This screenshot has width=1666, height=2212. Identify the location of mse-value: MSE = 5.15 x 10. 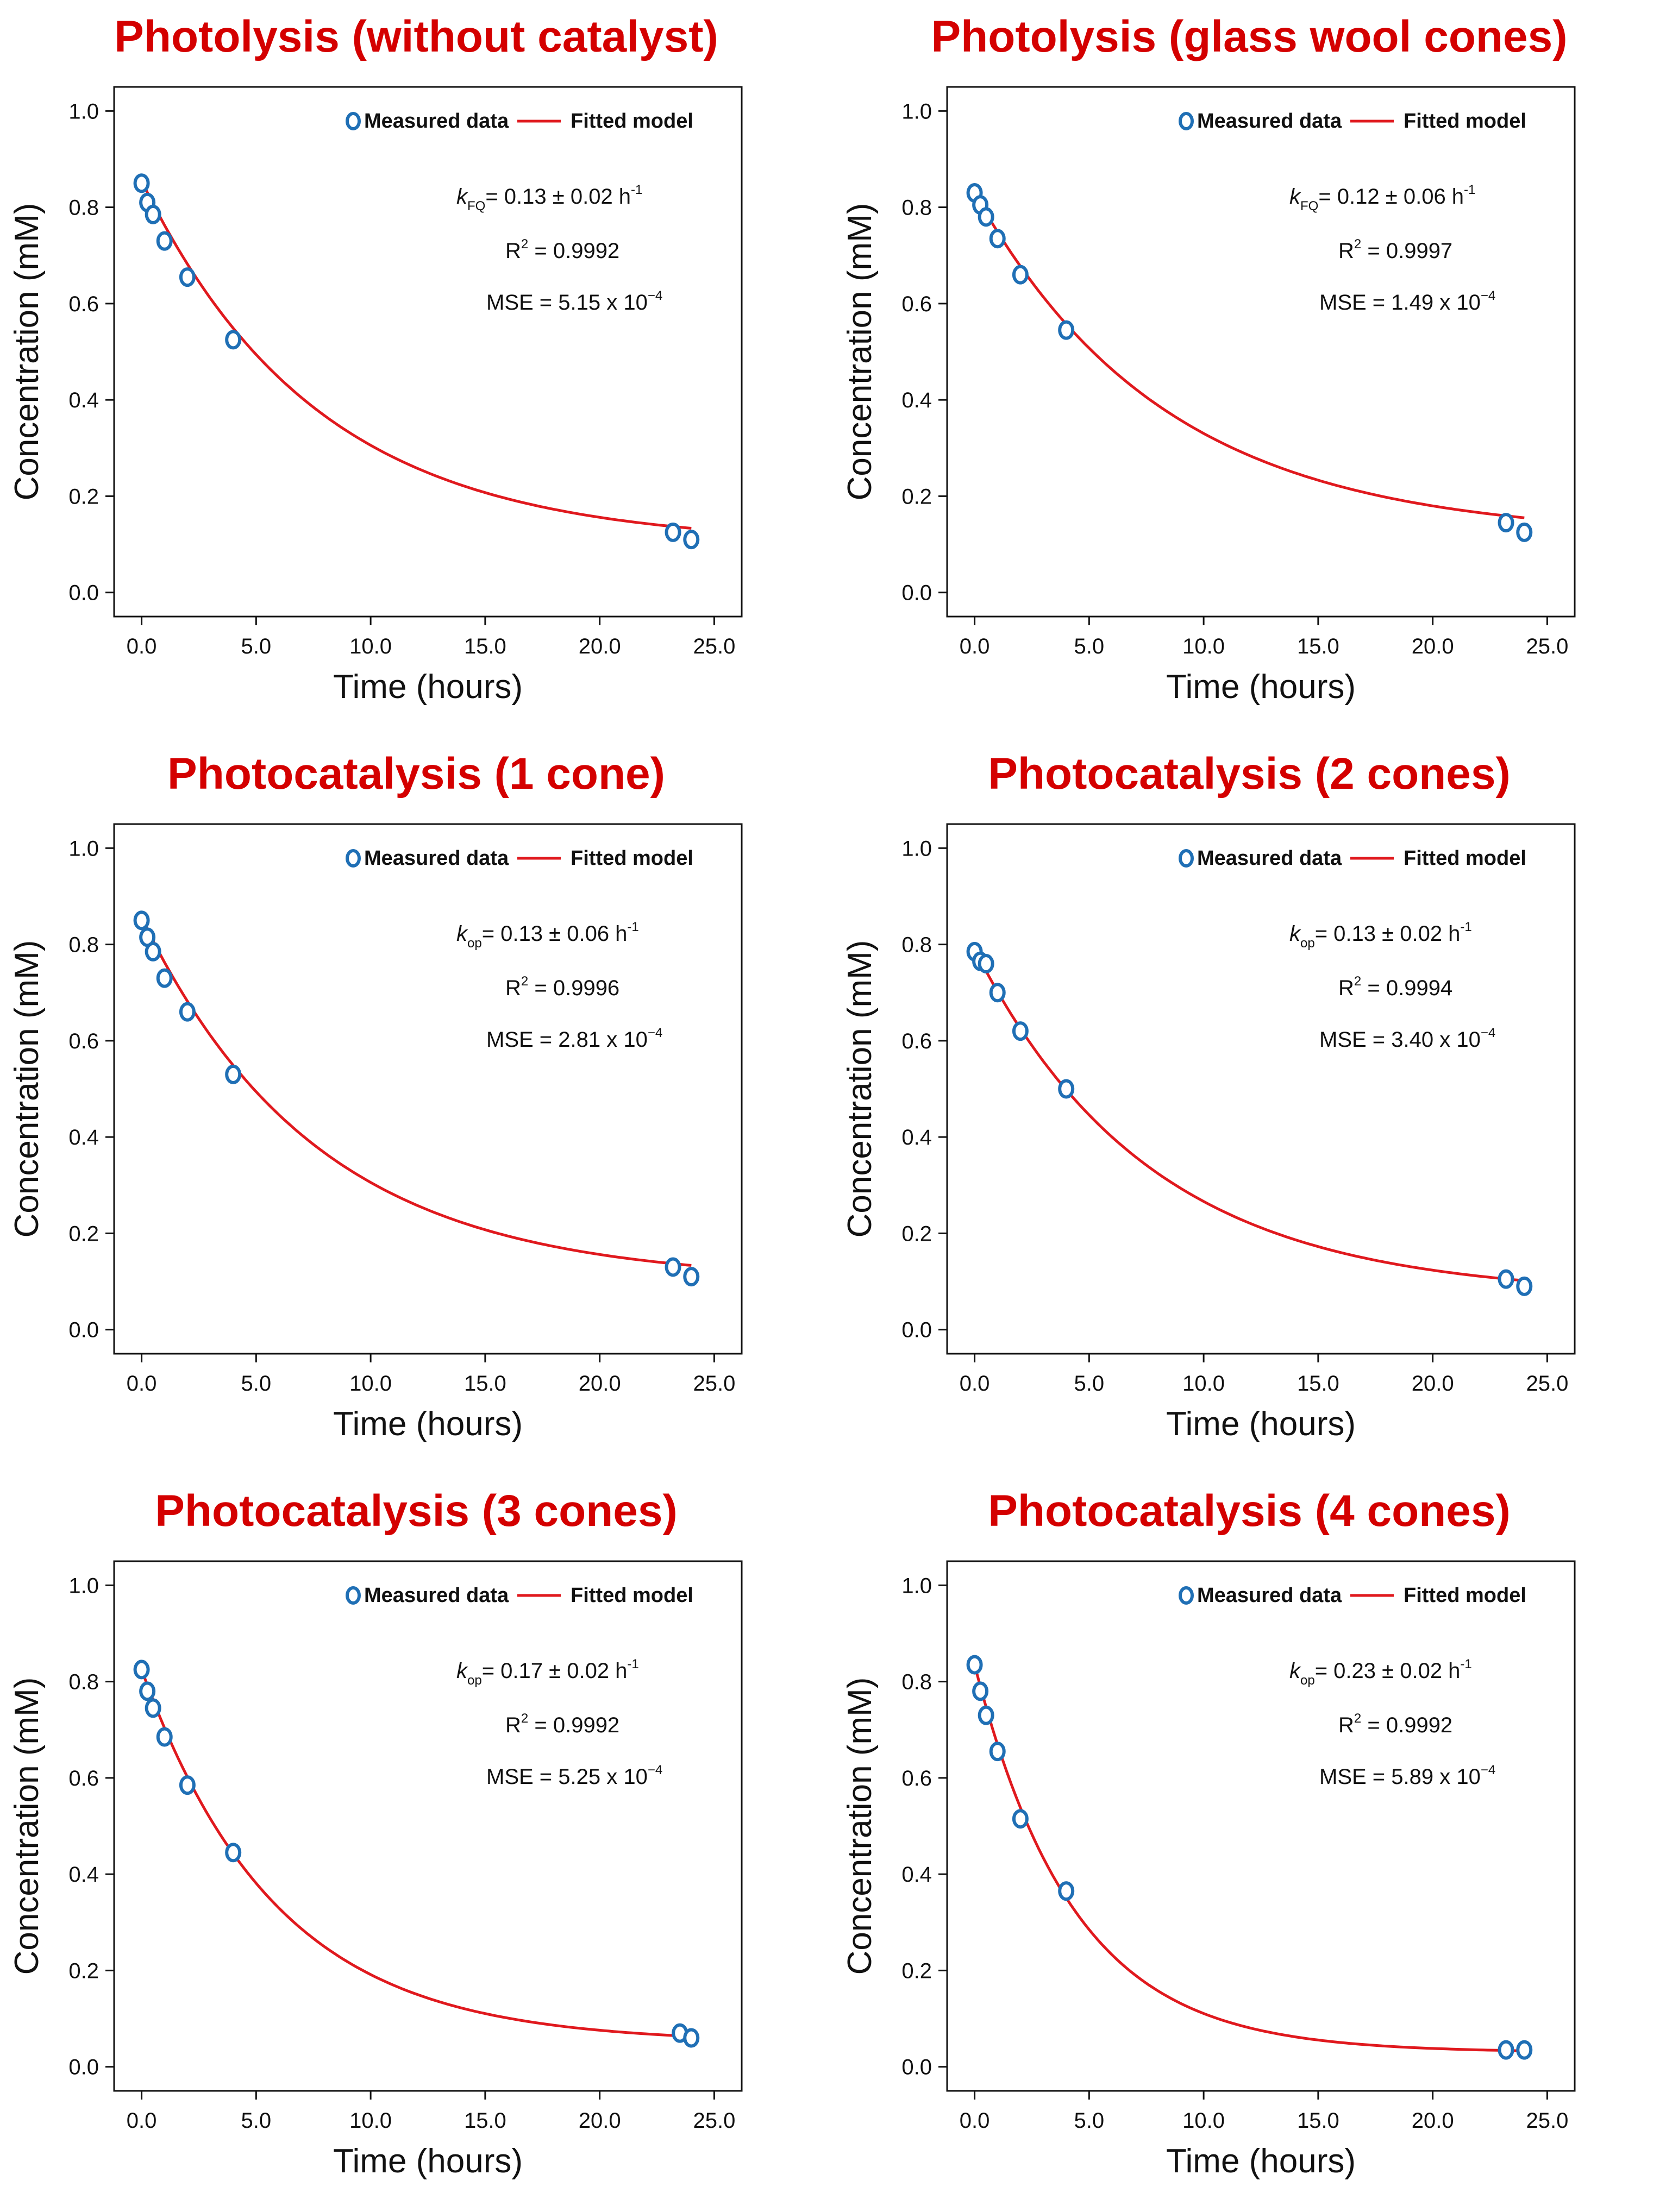
(567, 303).